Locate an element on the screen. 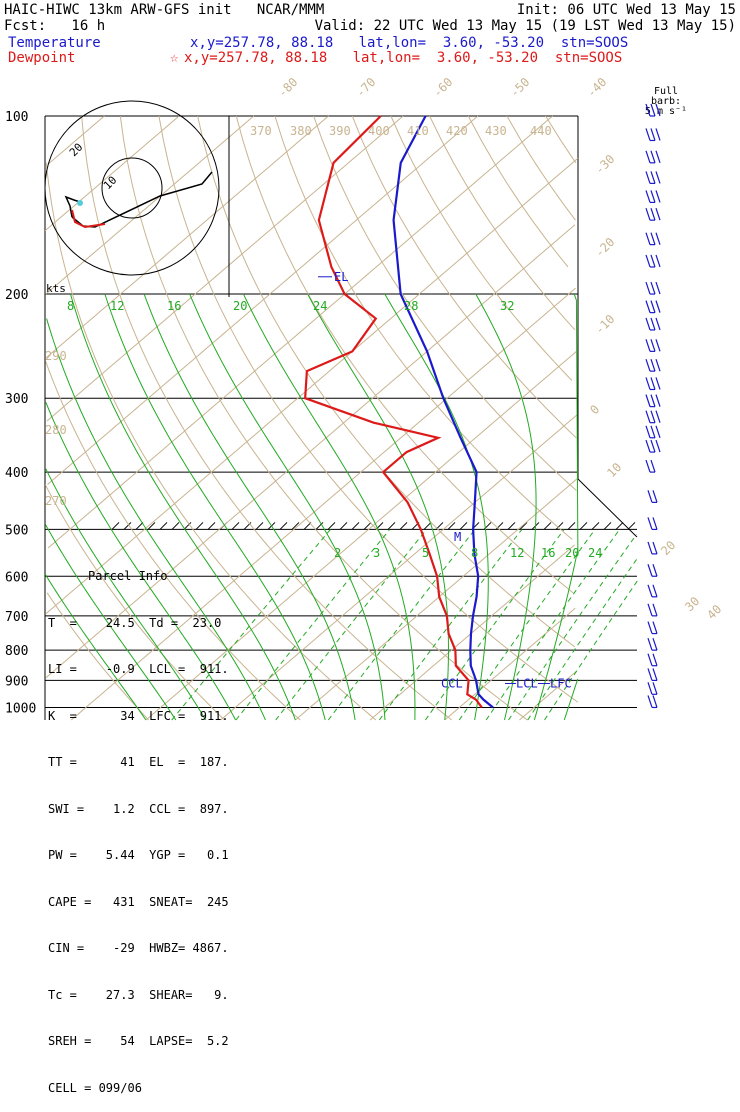 The image size is (740, 1112). ccl-label: CCL is located at coordinates (452, 684).